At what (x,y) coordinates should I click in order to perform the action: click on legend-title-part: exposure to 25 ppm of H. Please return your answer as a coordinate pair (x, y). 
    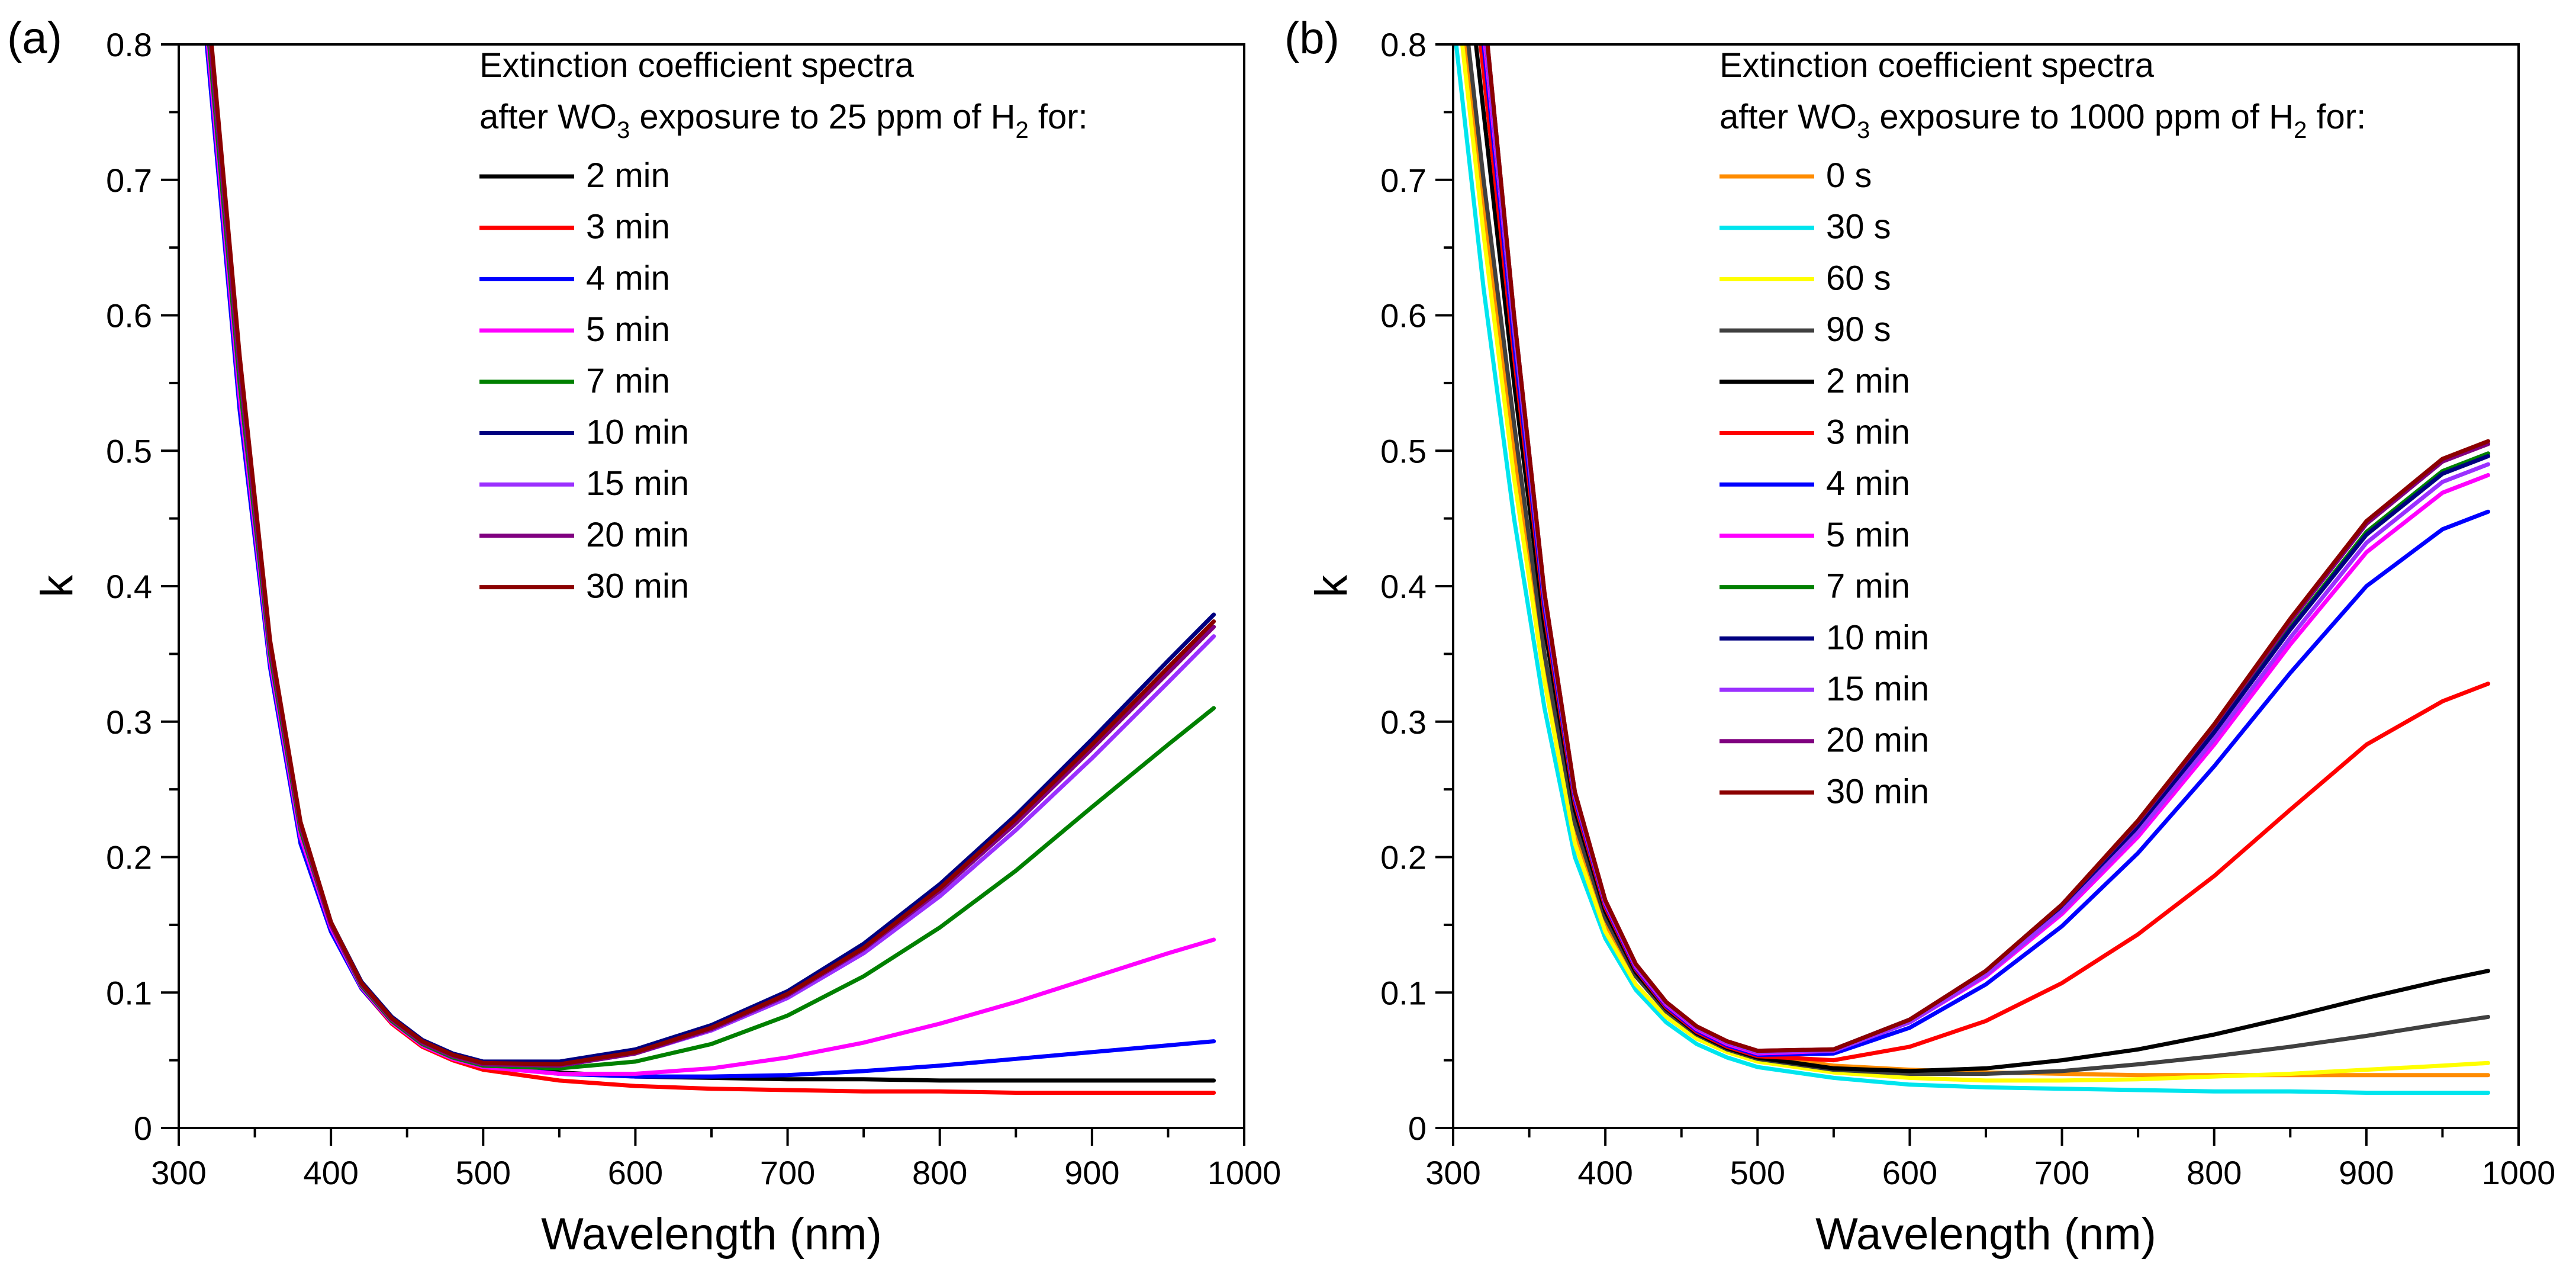
    Looking at the image, I should click on (823, 117).